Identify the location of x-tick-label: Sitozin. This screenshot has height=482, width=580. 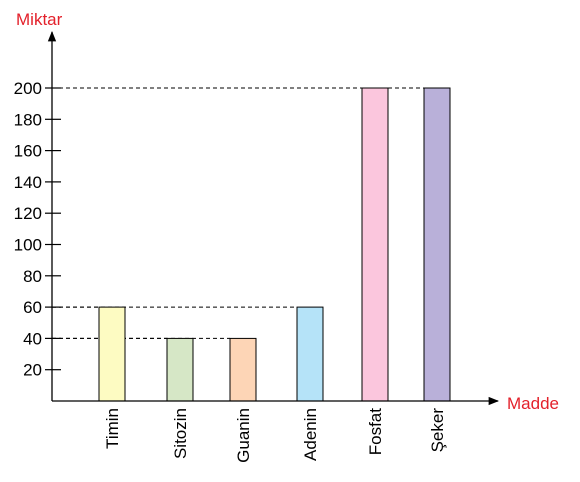
(180, 433).